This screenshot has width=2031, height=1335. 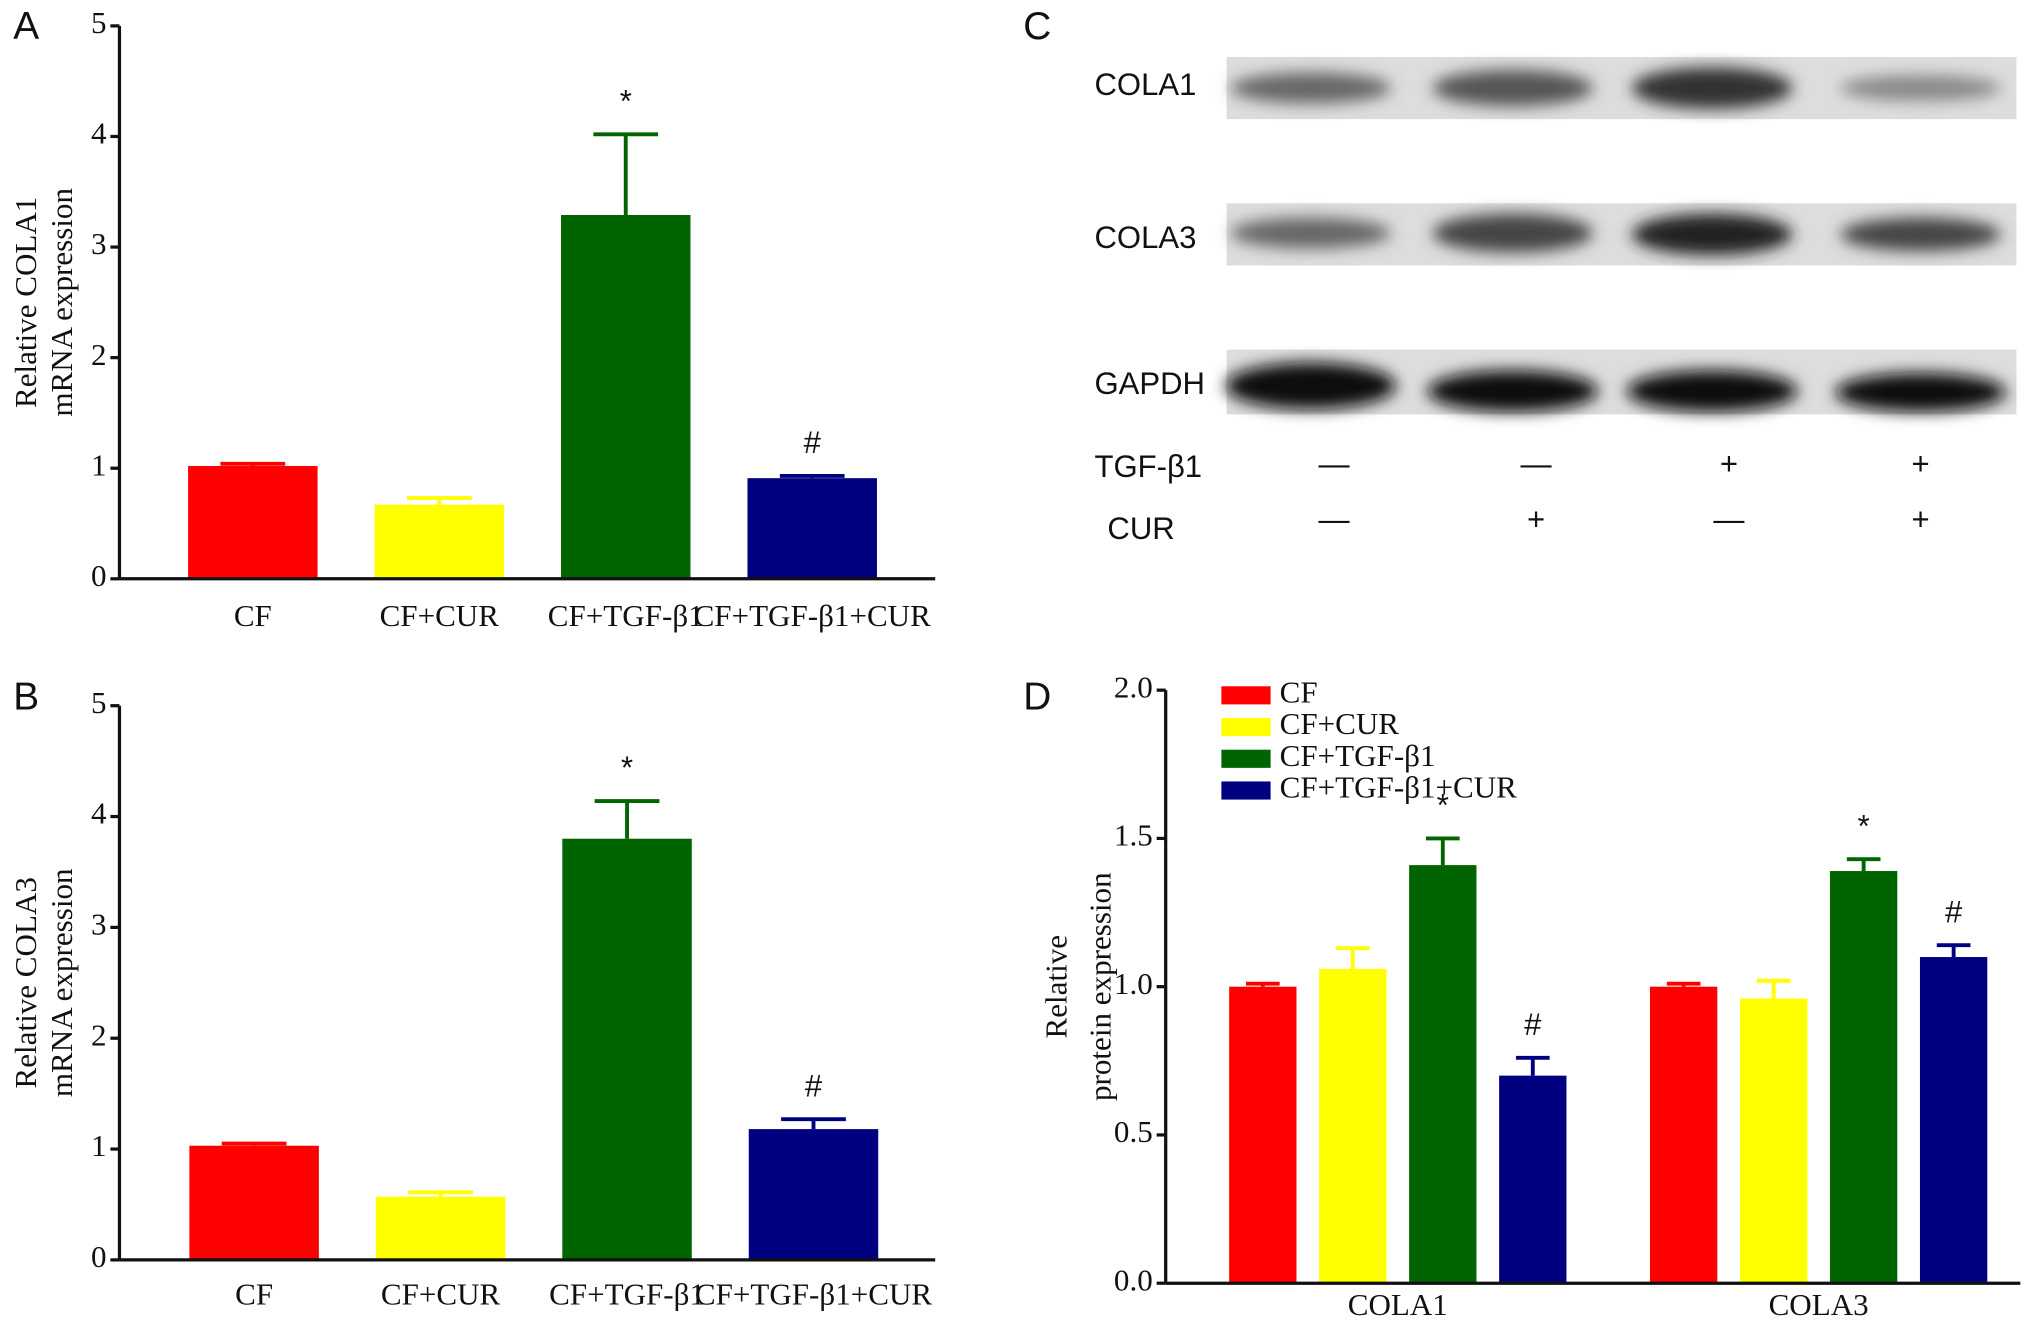 I want to click on legend-label: CF+CUR, so click(x=1340, y=723).